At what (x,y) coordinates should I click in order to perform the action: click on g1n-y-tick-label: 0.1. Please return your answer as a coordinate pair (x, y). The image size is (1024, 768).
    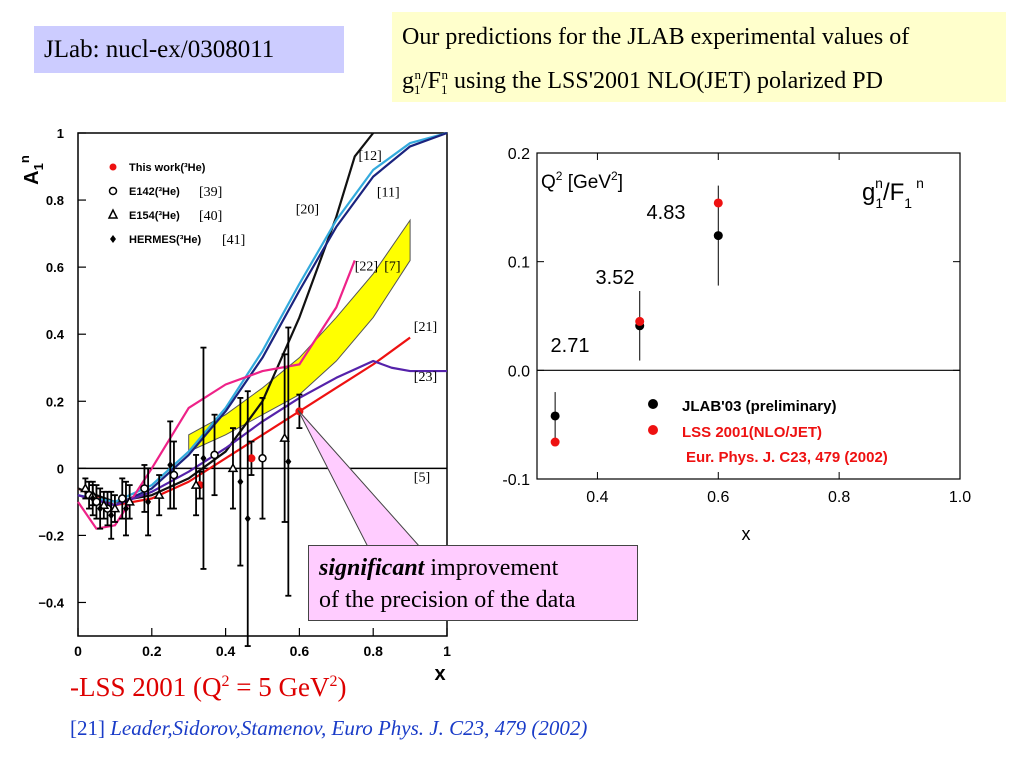
    Looking at the image, I should click on (519, 263).